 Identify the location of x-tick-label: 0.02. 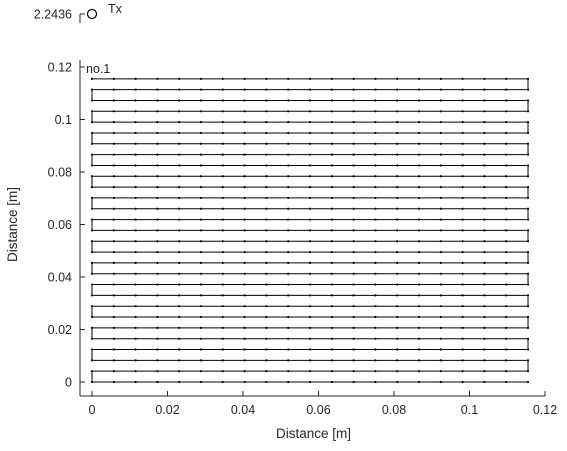
(167, 410).